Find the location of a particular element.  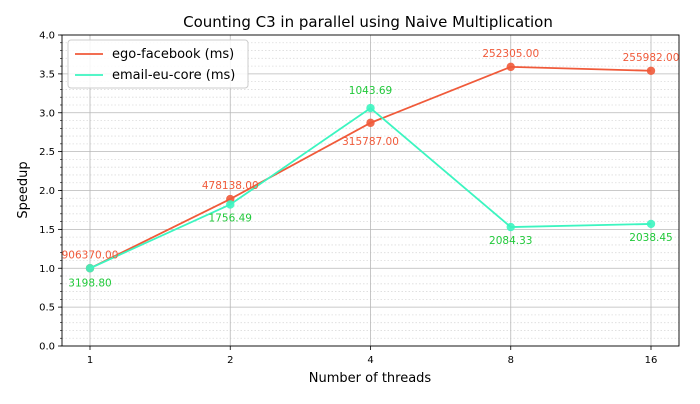

y-tick-label: 3.5 is located at coordinates (47, 74).